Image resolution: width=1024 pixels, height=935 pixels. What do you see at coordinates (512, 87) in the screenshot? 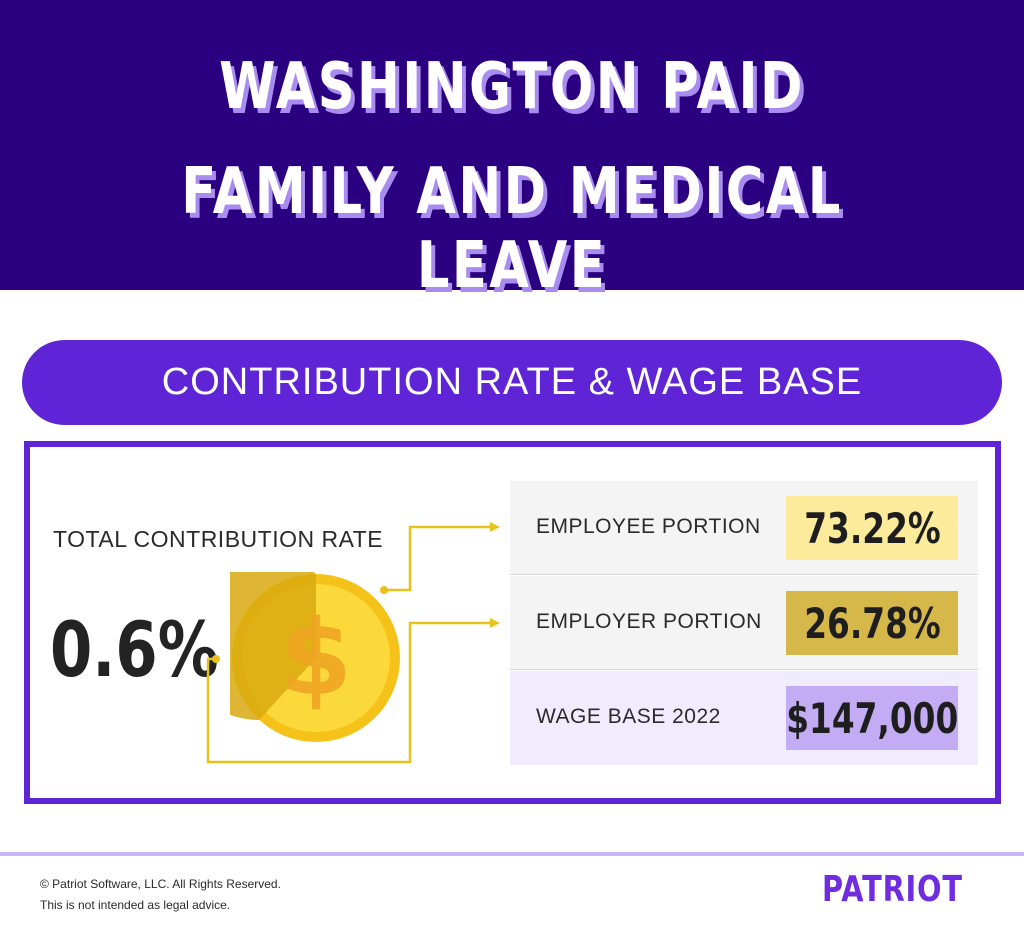
I see `page-title-line-1: WASHINGTON PAID` at bounding box center [512, 87].